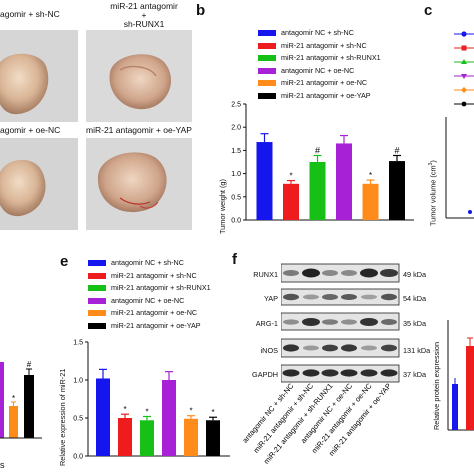  What do you see at coordinates (29, 364) in the screenshot?
I see `mark-d-black: #` at bounding box center [29, 364].